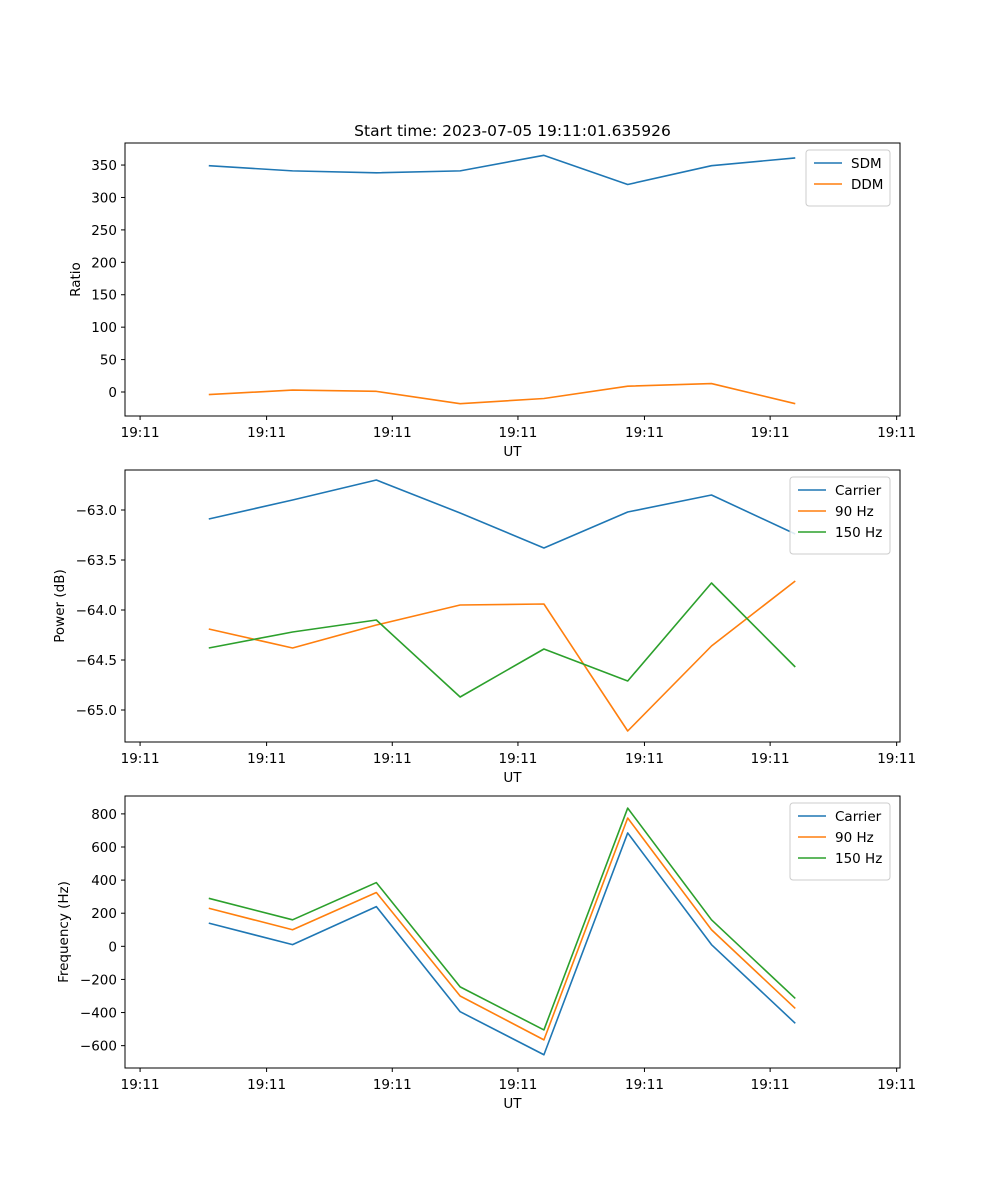 This screenshot has height=1200, width=1000. I want to click on y-axis-label: Frequency (Hz), so click(64, 932).